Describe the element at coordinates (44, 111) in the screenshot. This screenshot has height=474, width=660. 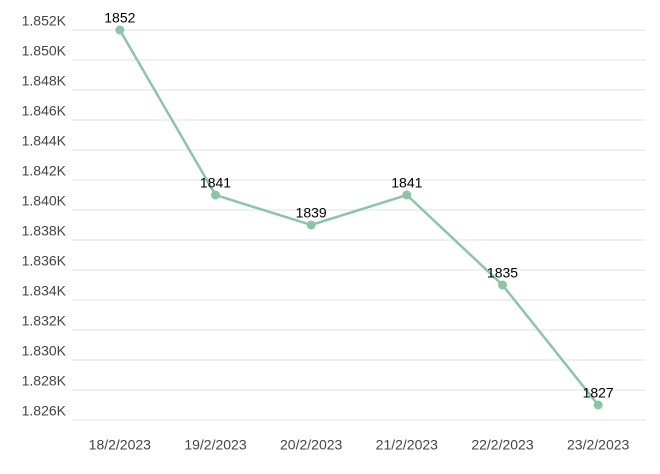
I see `y-tick-label: 1.846K` at that location.